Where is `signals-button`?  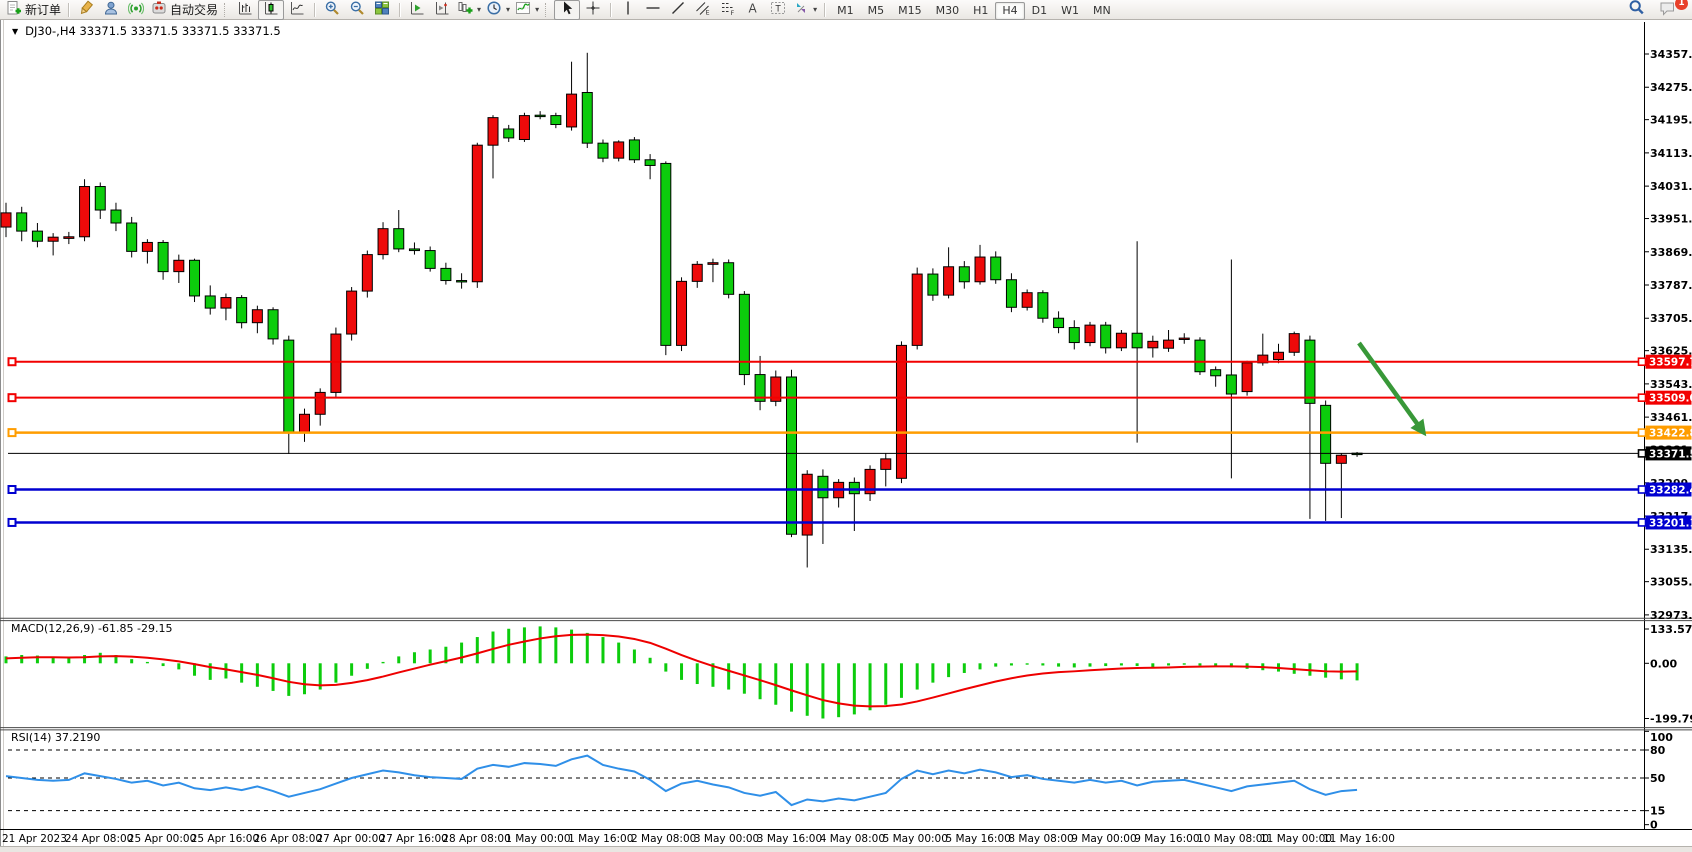 signals-button is located at coordinates (136, 10).